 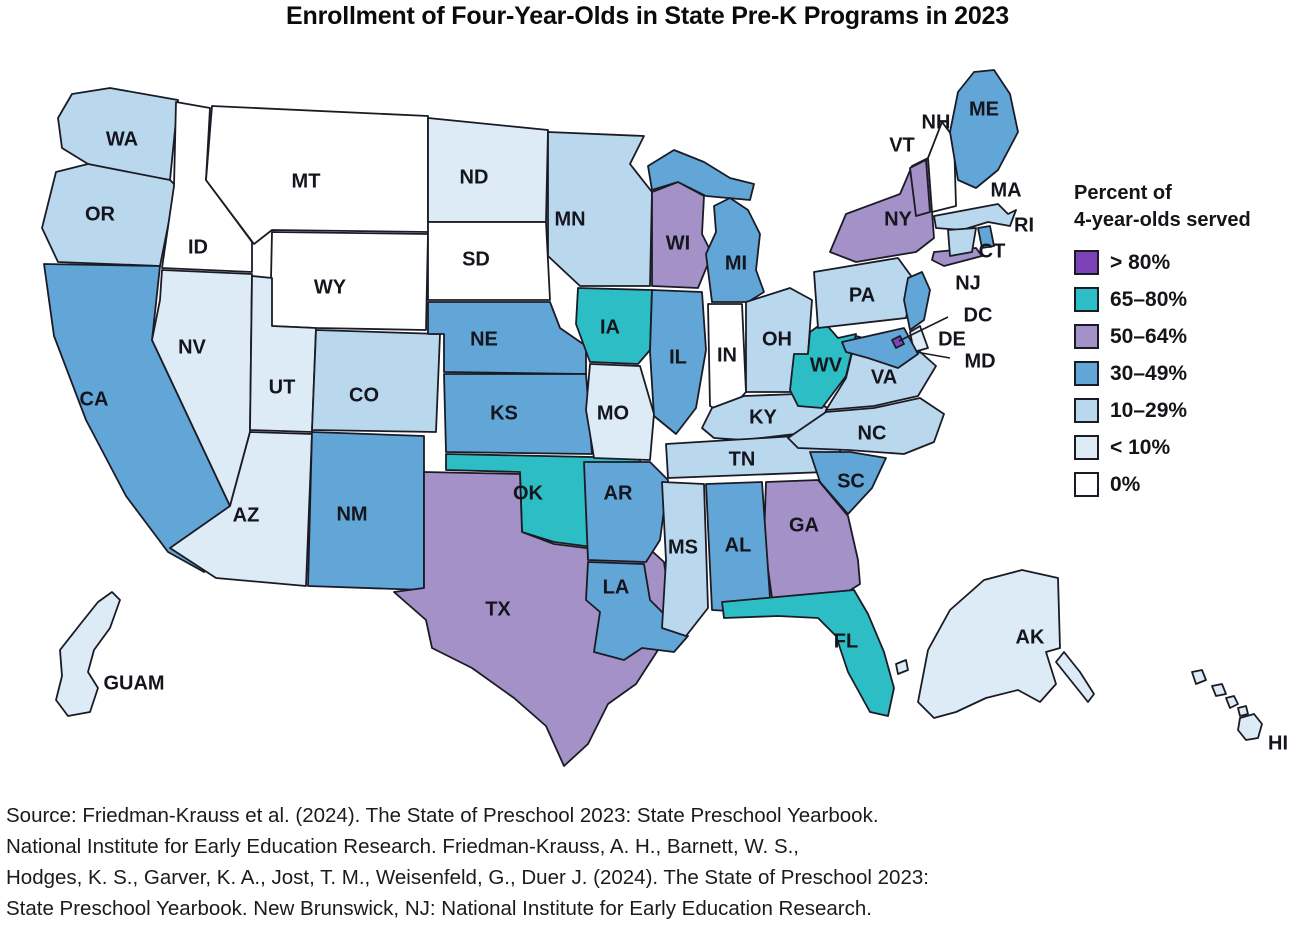 I want to click on state-mo, so click(x=620, y=412).